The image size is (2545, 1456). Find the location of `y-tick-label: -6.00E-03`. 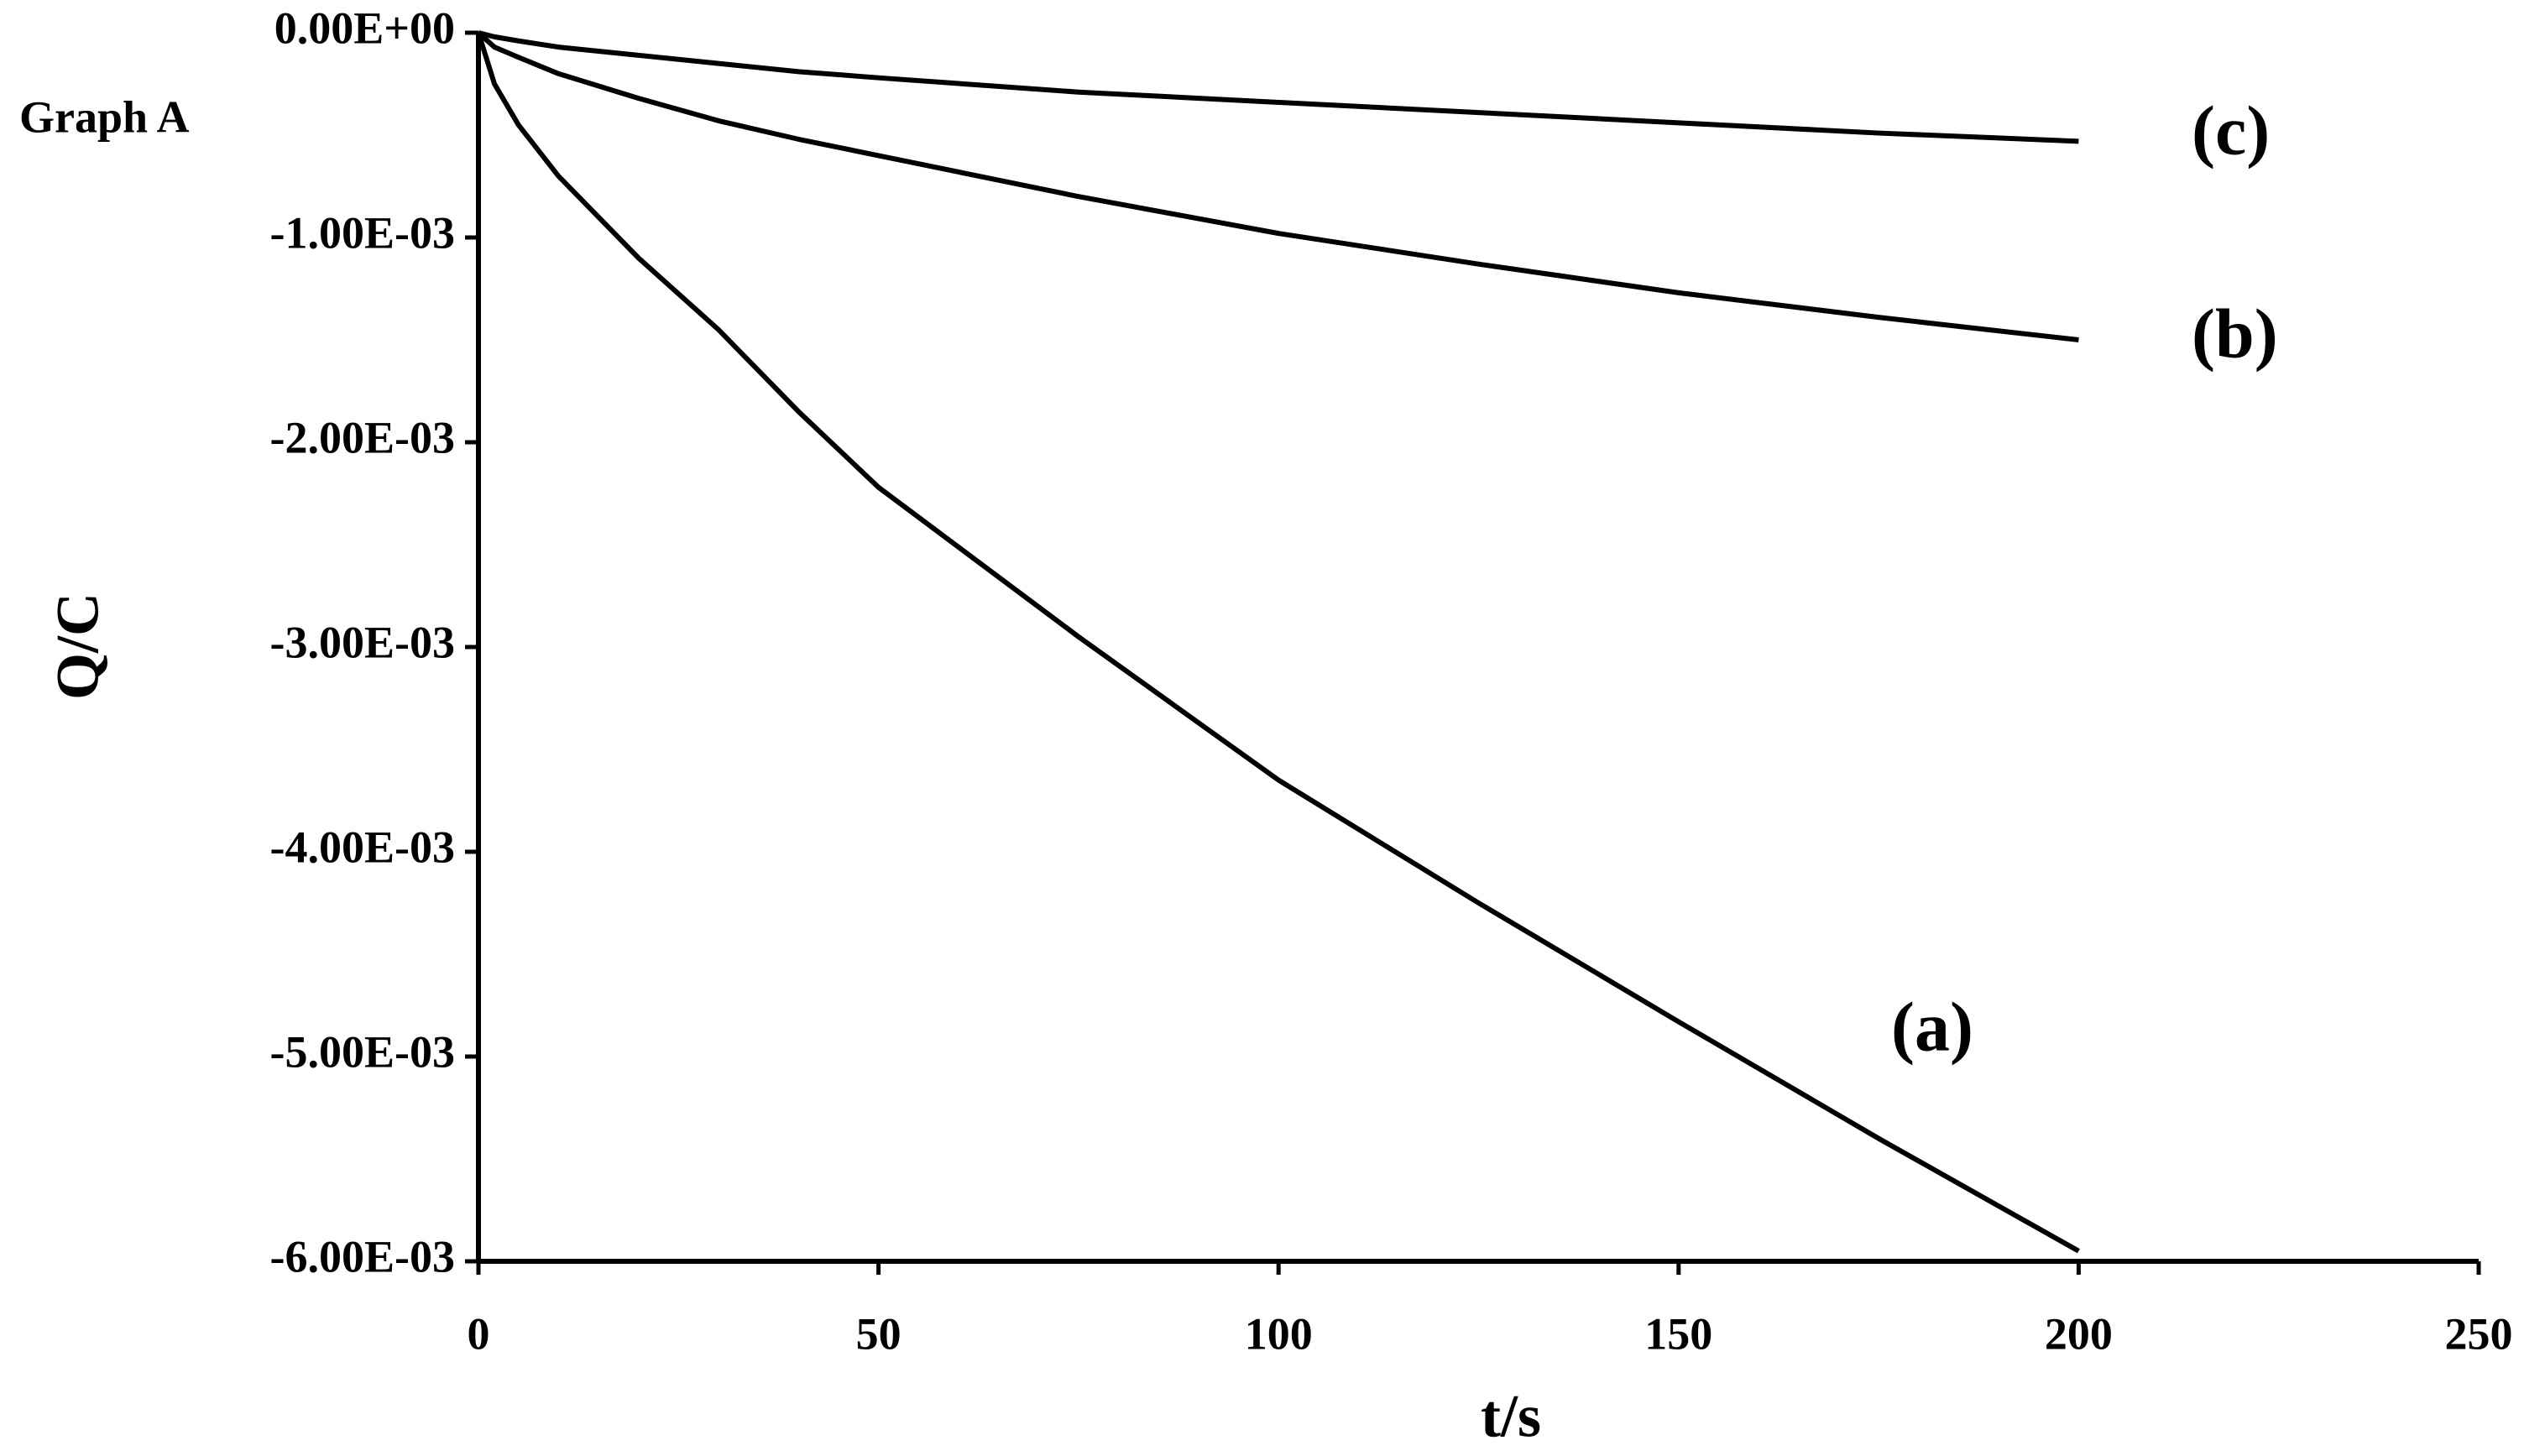

y-tick-label: -6.00E-03 is located at coordinates (362, 1256).